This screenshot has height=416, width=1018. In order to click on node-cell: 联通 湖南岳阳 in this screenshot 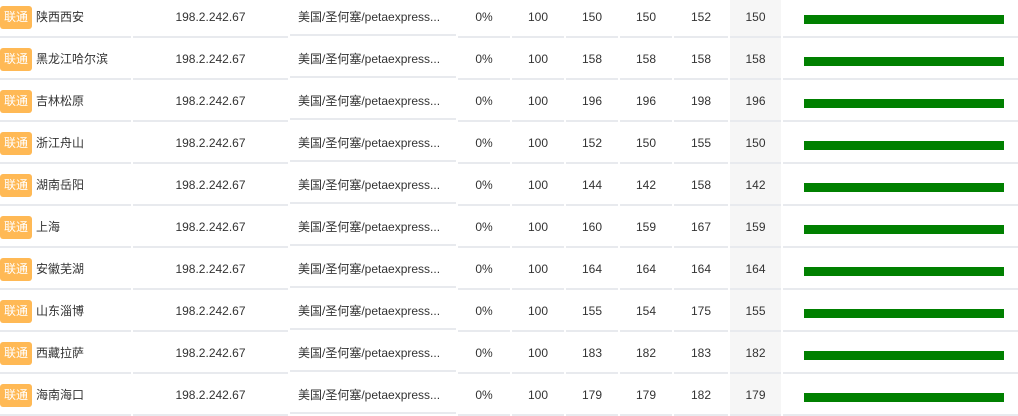, I will do `click(65, 185)`.